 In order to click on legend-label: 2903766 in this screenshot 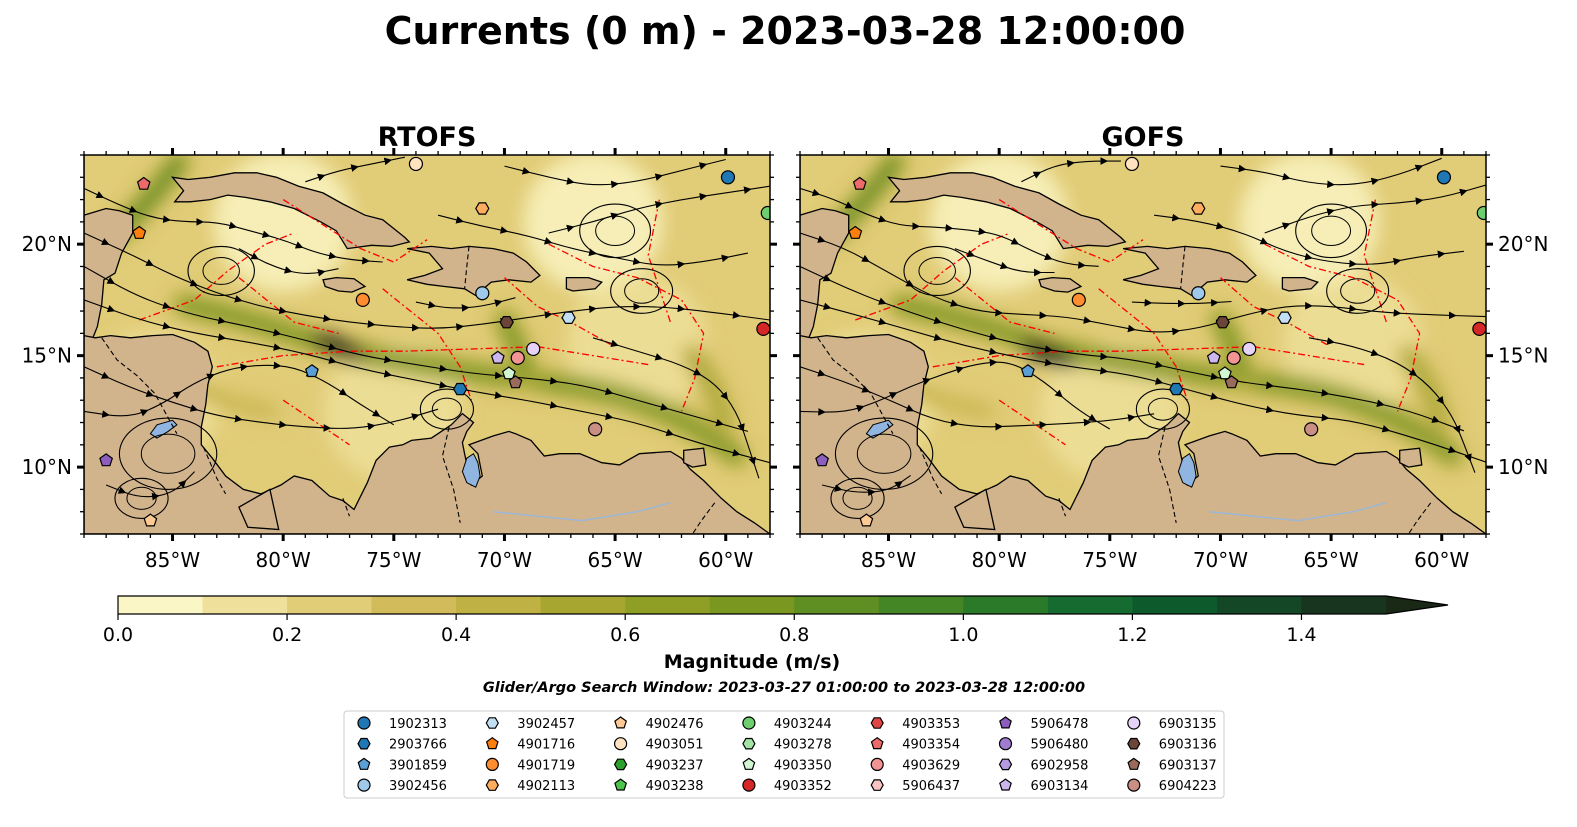, I will do `click(418, 745)`.